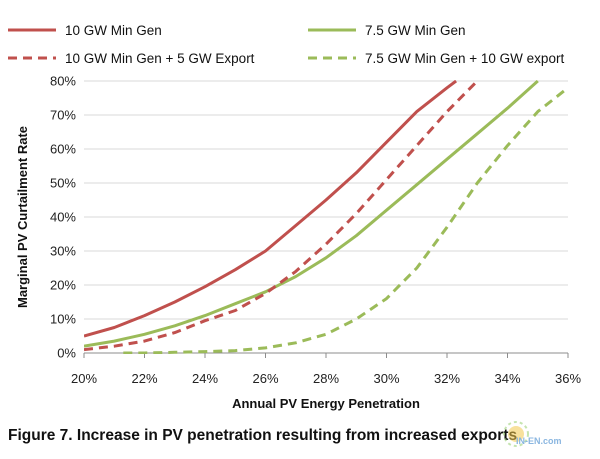 The height and width of the screenshot is (459, 600). I want to click on y-tick-label: 60%, so click(63, 149).